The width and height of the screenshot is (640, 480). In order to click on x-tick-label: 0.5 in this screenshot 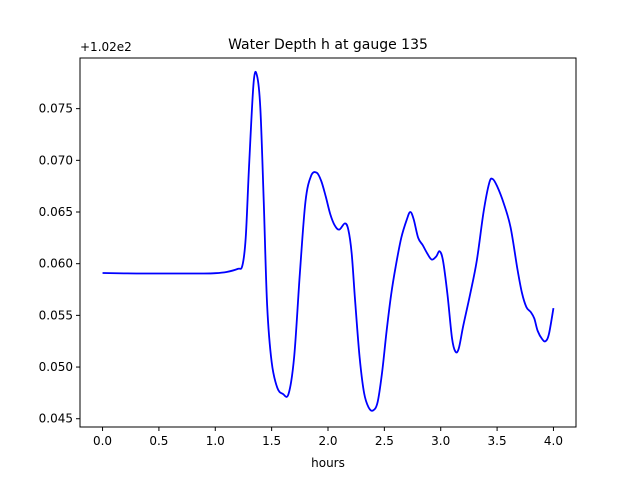, I will do `click(158, 441)`.